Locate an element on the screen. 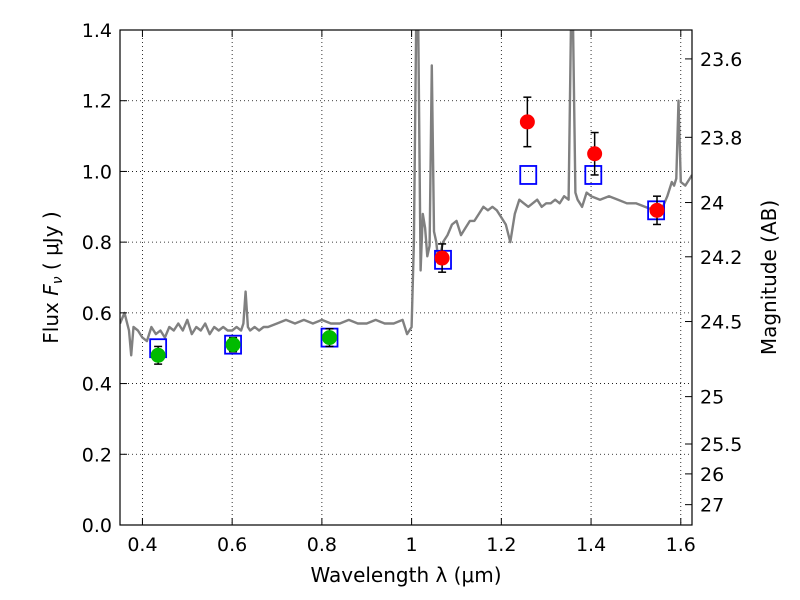 The height and width of the screenshot is (600, 800). y-axis-label: Flux Fν ( μJy ) is located at coordinates (52, 277).